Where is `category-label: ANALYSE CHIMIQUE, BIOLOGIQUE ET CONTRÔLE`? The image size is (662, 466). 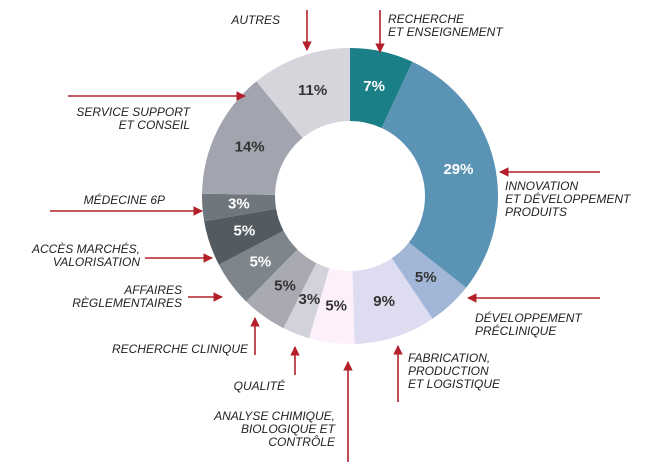
category-label: ANALYSE CHIMIQUE, BIOLOGIQUE ET CONTRÔLE is located at coordinates (274, 429).